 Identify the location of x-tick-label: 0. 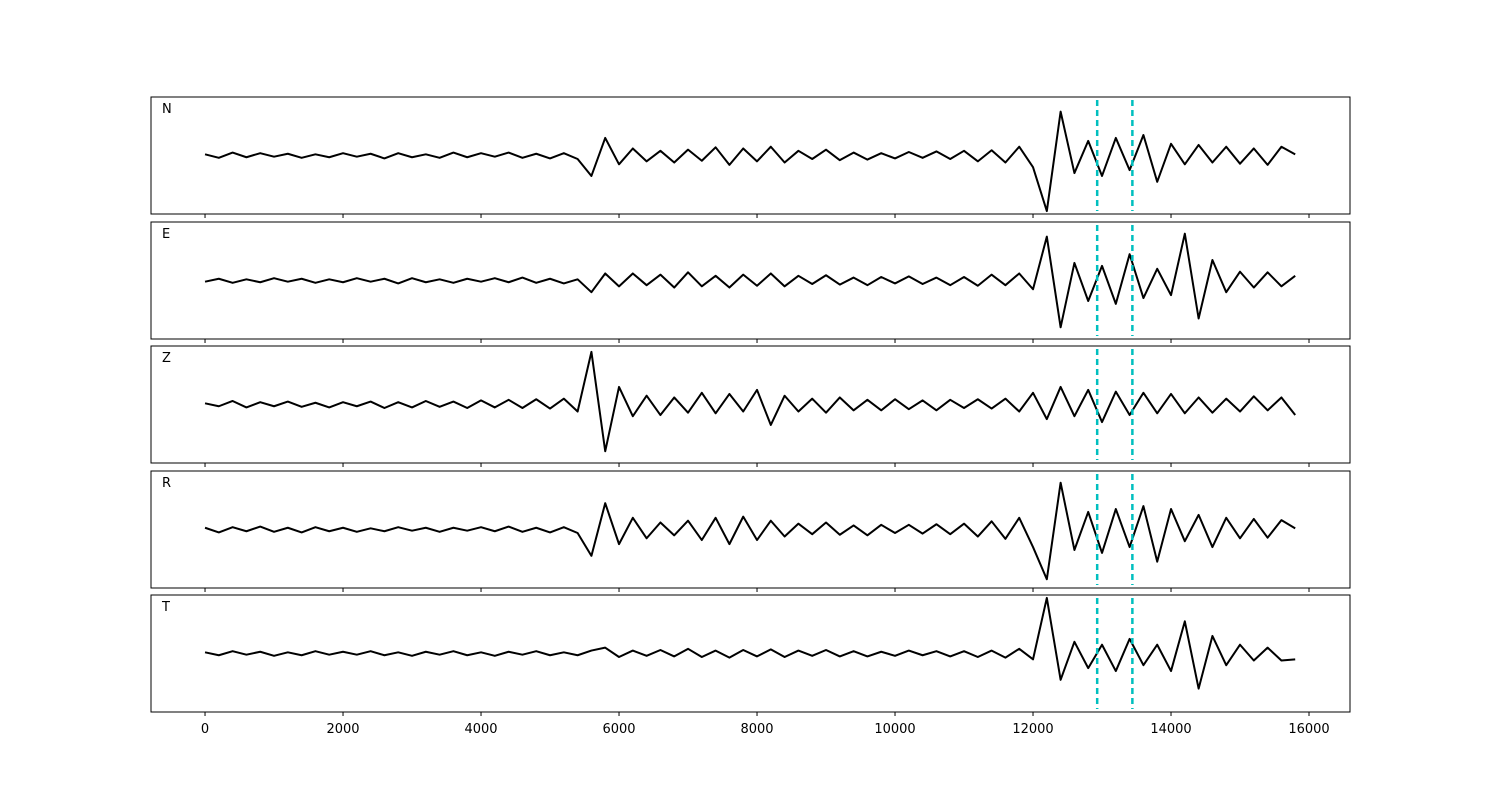
(205, 729).